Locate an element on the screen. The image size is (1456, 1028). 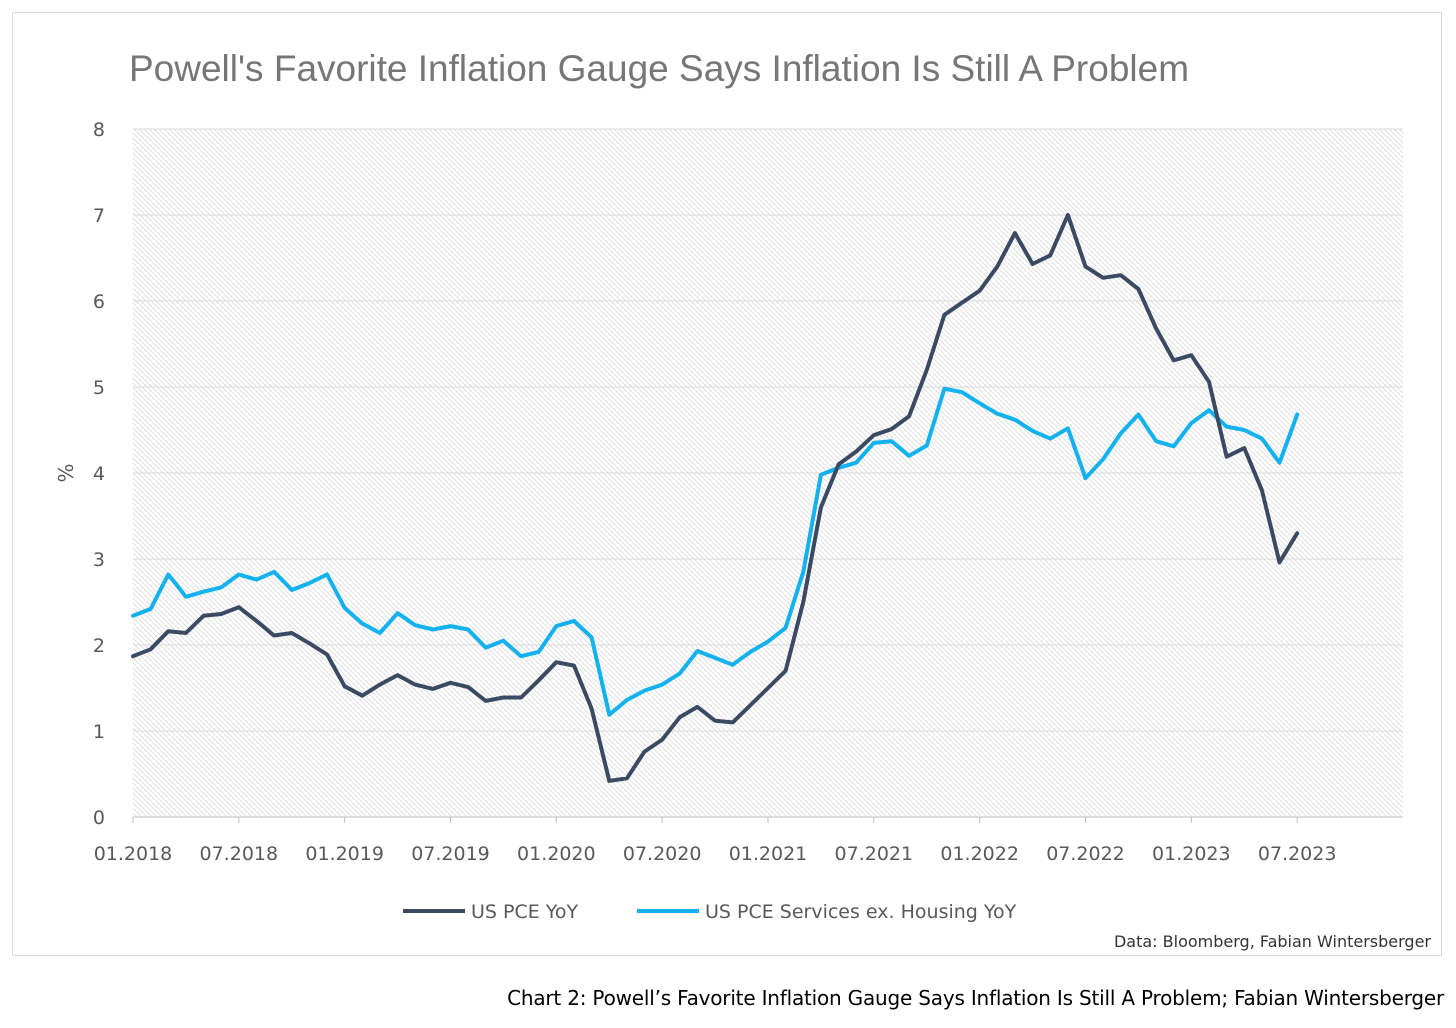
x-tick-label: 01.2021 is located at coordinates (768, 854).